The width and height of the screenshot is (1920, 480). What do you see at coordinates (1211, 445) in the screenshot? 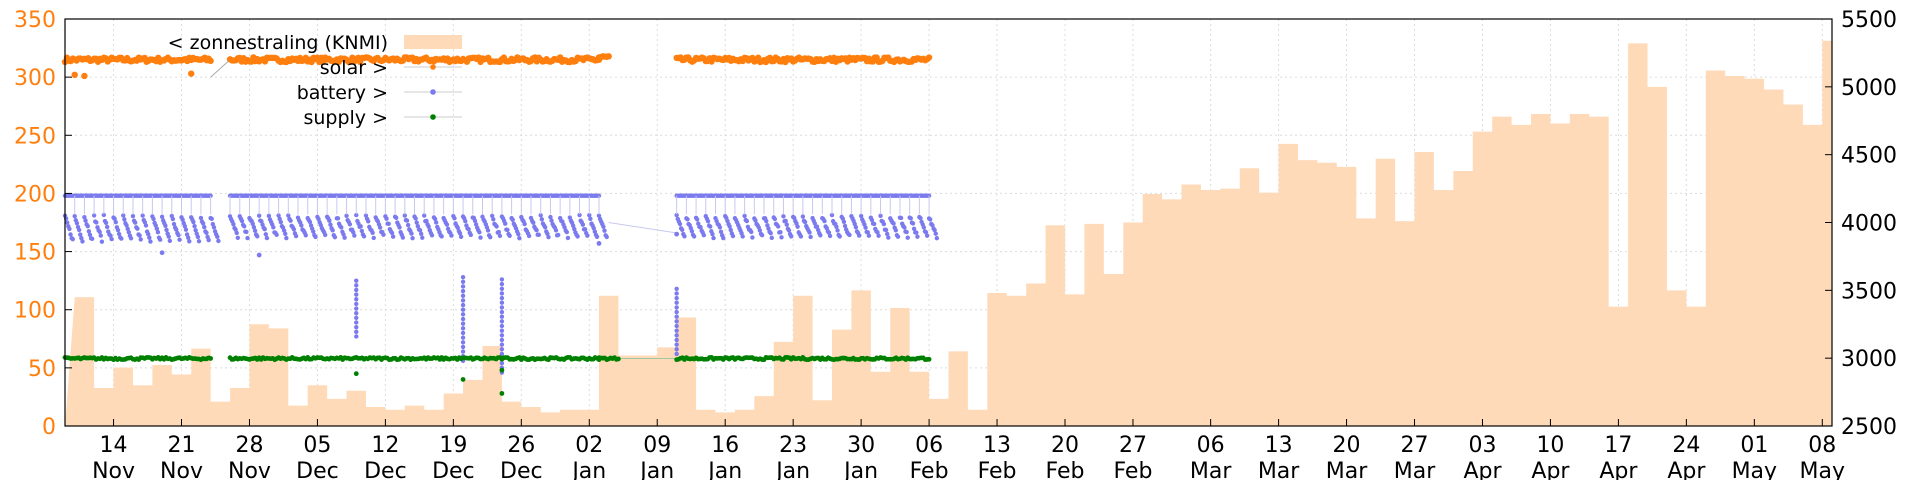
I see `x-tick-day: 06` at bounding box center [1211, 445].